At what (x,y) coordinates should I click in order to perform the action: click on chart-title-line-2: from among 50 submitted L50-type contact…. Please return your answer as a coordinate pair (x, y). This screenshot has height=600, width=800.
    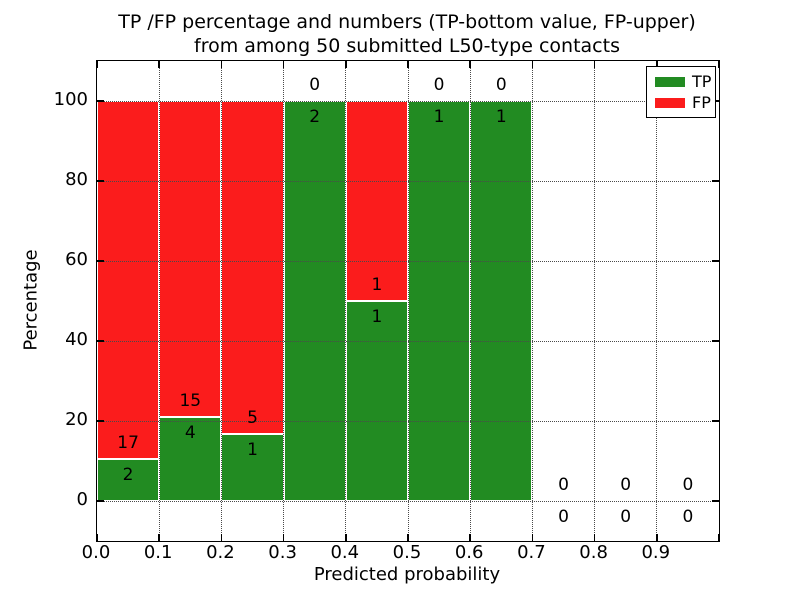
    Looking at the image, I should click on (407, 46).